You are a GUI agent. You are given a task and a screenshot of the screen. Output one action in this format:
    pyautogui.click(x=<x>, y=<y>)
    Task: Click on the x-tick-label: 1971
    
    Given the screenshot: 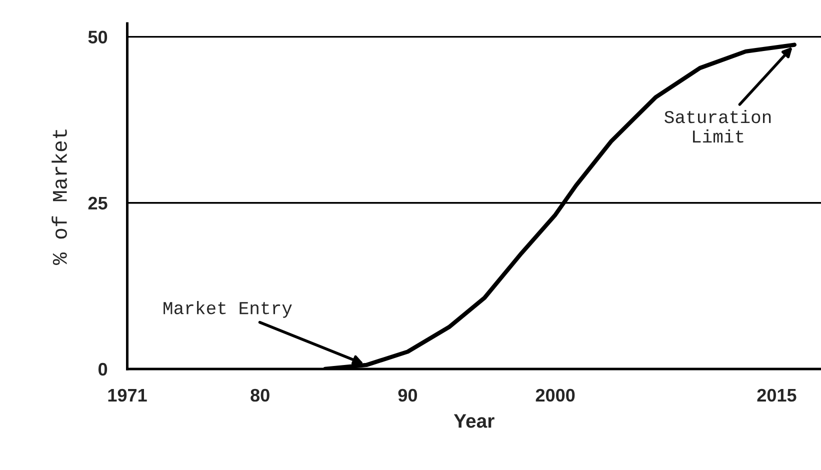 What is the action you would take?
    pyautogui.click(x=127, y=395)
    